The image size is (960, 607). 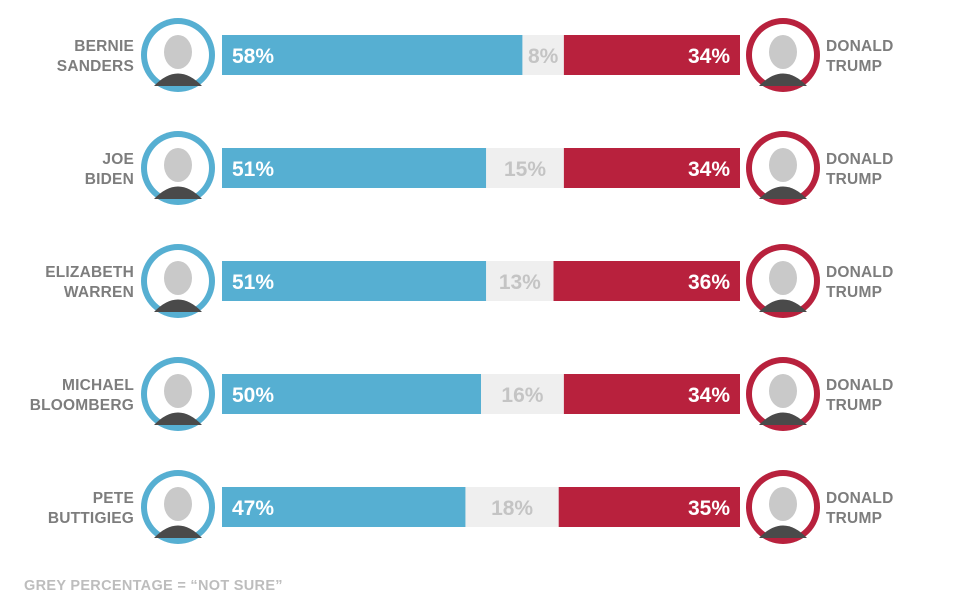 I want to click on not-sure-label: 16%, so click(x=522, y=395).